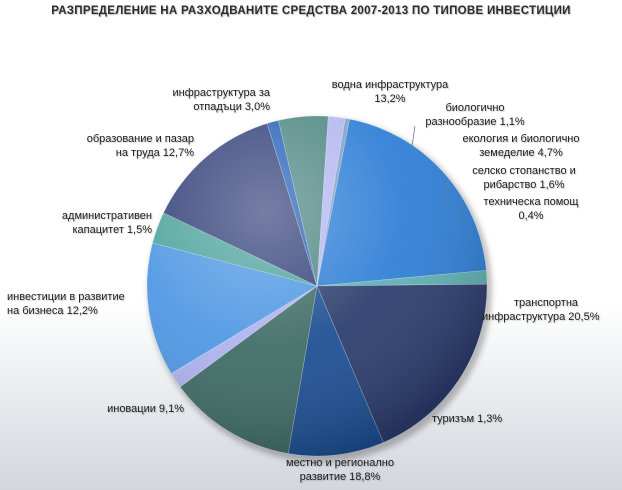 The width and height of the screenshot is (622, 490). Describe the element at coordinates (467, 419) in the screenshot. I see `label-tourism: туризъм 1,3%` at that location.